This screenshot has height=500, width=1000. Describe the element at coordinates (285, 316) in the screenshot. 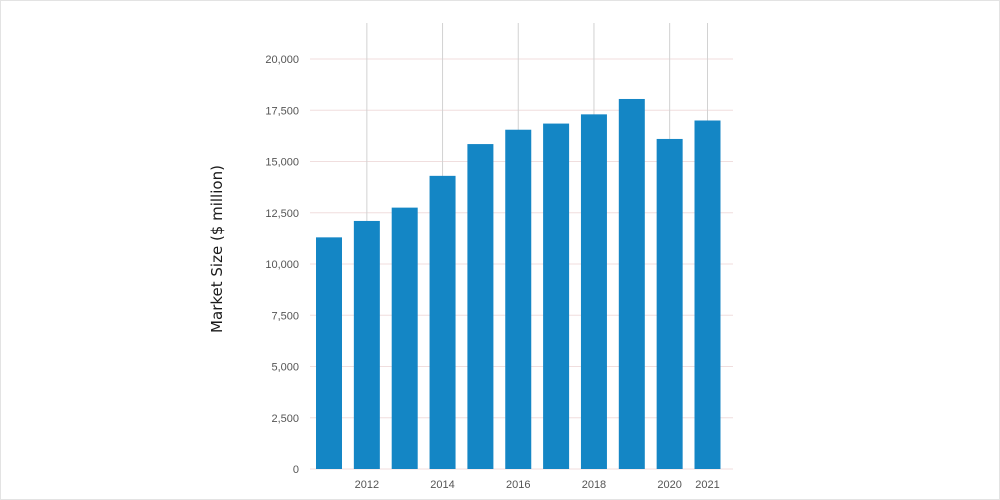

I see `y-tick-label: 7,500` at that location.